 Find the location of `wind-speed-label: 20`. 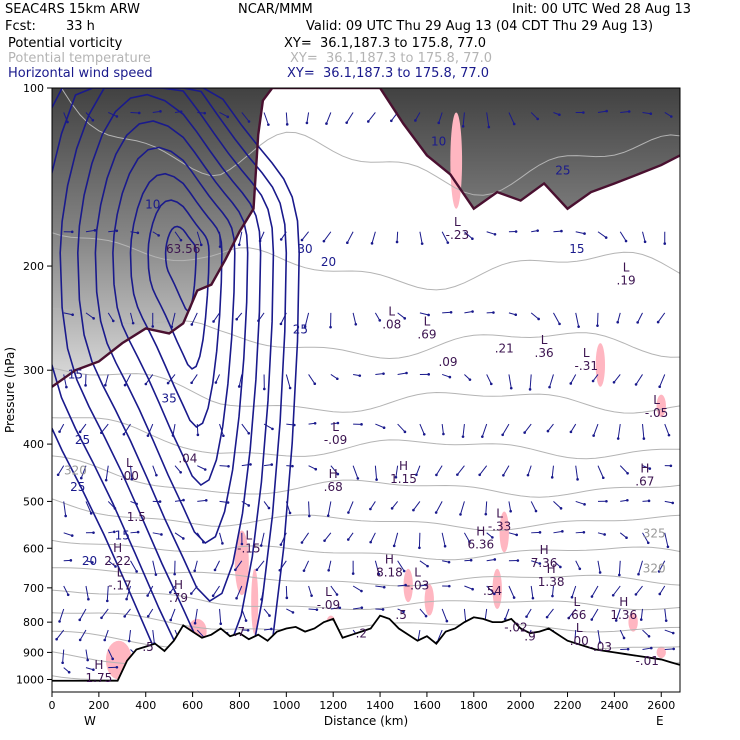

wind-speed-label: 20 is located at coordinates (89, 561).